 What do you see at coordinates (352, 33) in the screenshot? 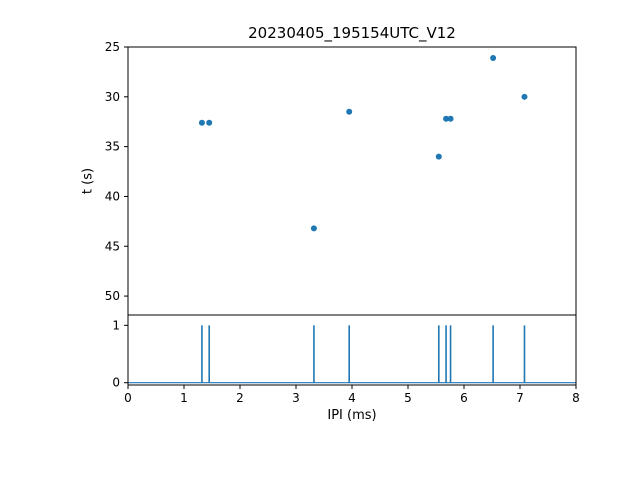
I see `chart-title: 20230405_195154UTC_V12` at bounding box center [352, 33].